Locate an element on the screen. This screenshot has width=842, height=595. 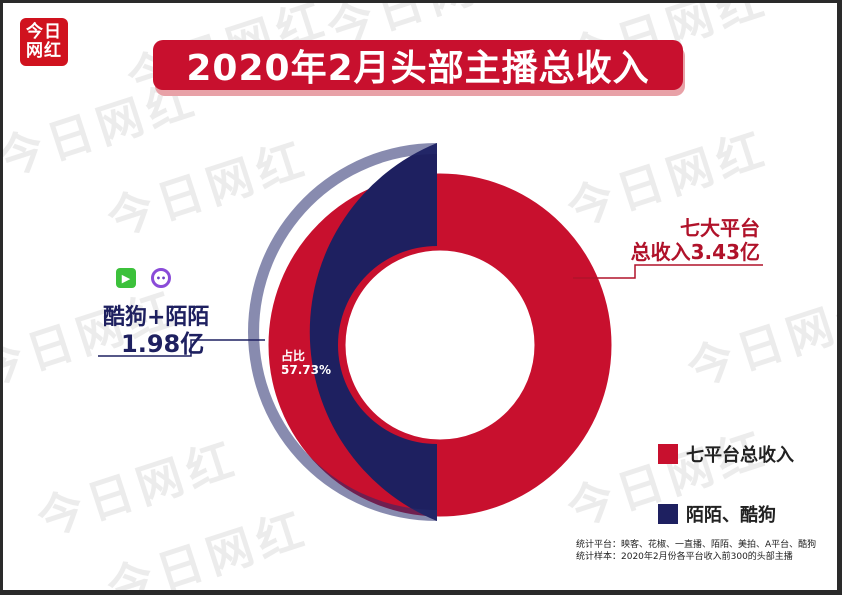
left-annotation-name: 酷狗+陌陌 is located at coordinates (156, 317).